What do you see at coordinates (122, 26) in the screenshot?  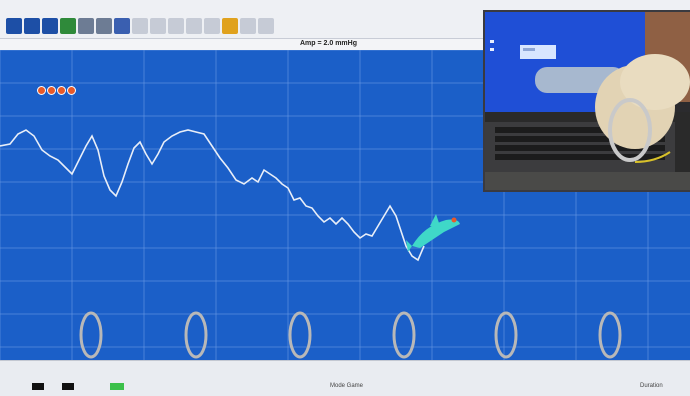 I see `save-icon` at bounding box center [122, 26].